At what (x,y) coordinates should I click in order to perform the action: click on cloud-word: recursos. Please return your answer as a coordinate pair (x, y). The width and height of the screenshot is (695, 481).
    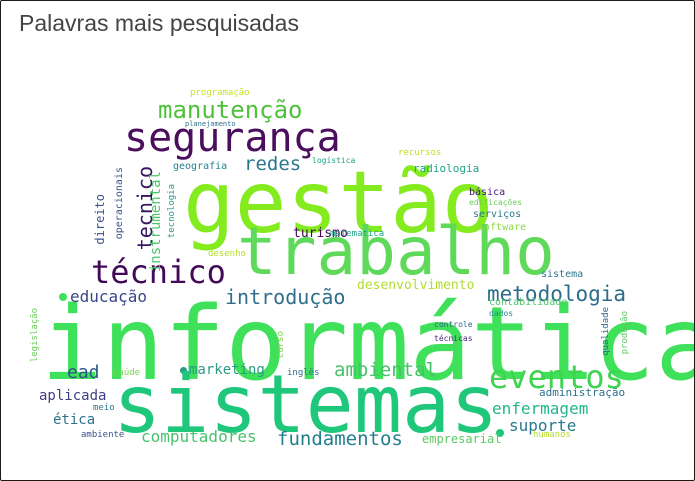
    Looking at the image, I should click on (420, 153).